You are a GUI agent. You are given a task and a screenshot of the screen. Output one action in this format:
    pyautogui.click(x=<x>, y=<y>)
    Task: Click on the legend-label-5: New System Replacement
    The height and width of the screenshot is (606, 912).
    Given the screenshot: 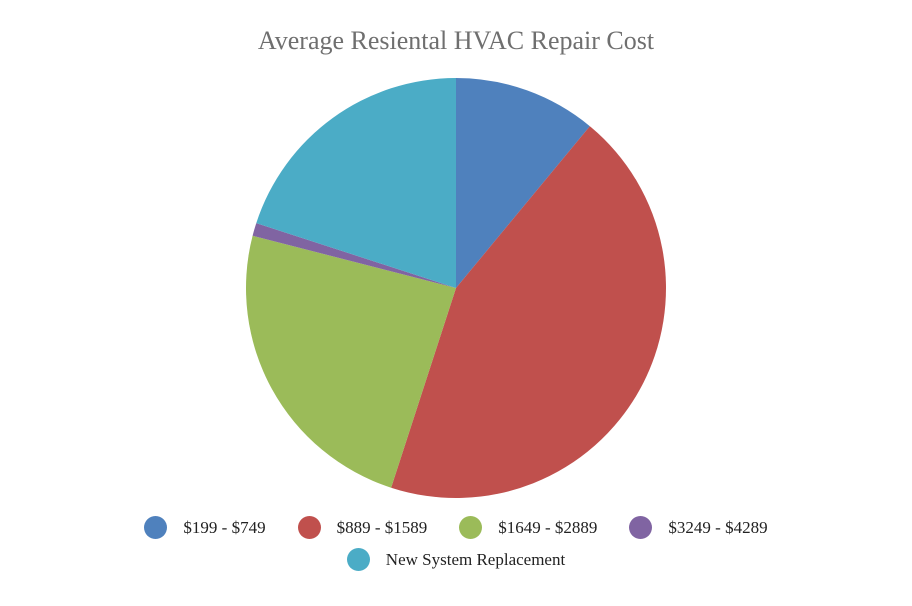 What is the action you would take?
    pyautogui.click(x=475, y=559)
    